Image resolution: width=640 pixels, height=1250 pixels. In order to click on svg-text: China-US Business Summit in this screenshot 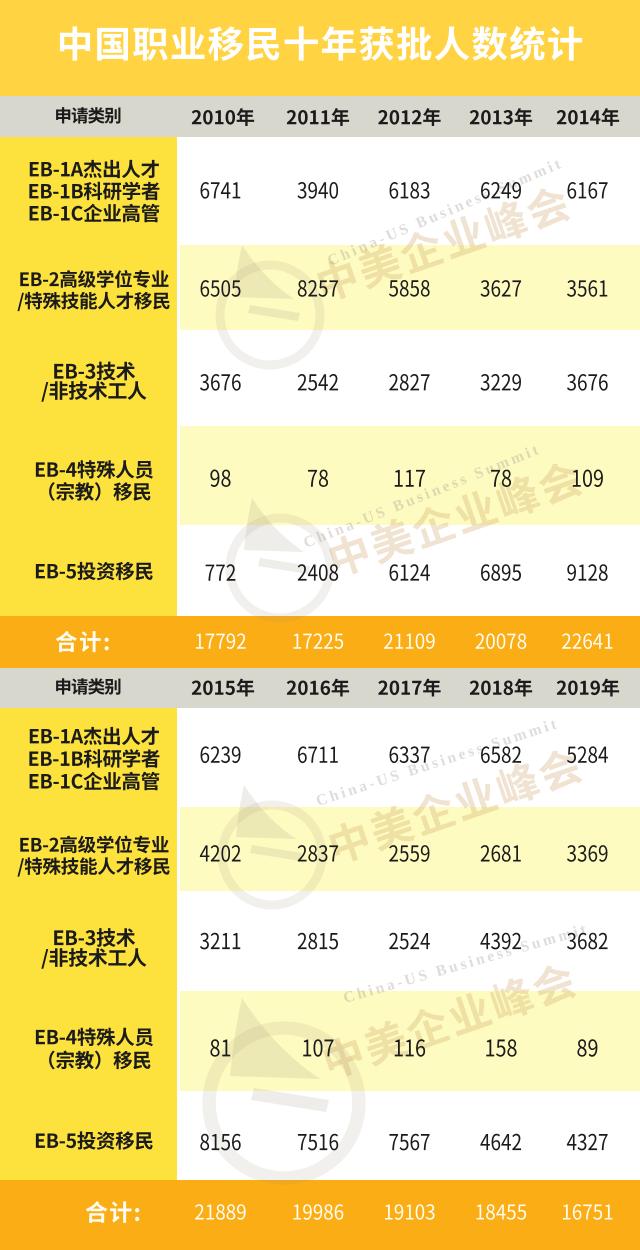, I will do `click(445, 212)`.